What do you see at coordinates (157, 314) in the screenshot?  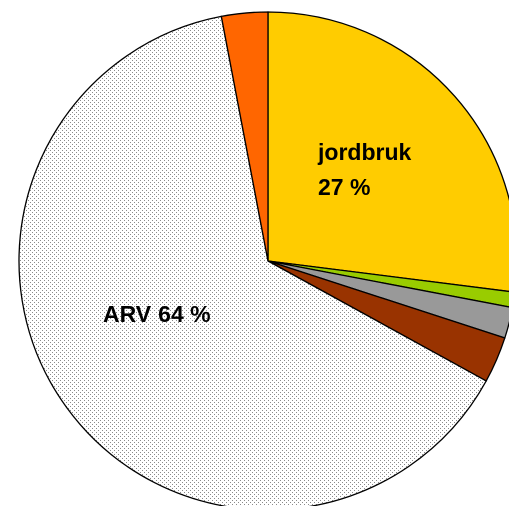 I see `slice-label-group: ARV 64 %` at bounding box center [157, 314].